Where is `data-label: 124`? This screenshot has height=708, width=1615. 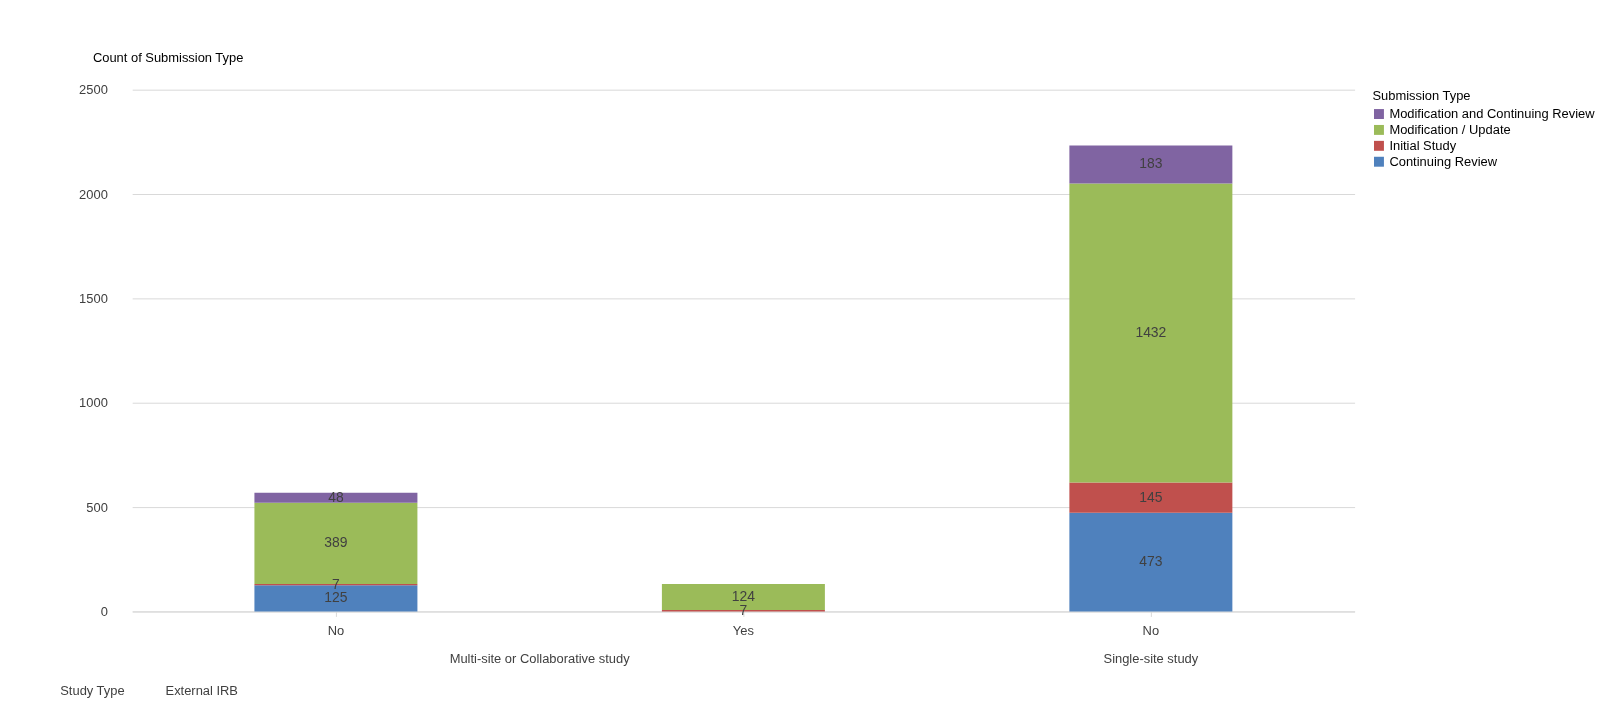 data-label: 124 is located at coordinates (743, 596).